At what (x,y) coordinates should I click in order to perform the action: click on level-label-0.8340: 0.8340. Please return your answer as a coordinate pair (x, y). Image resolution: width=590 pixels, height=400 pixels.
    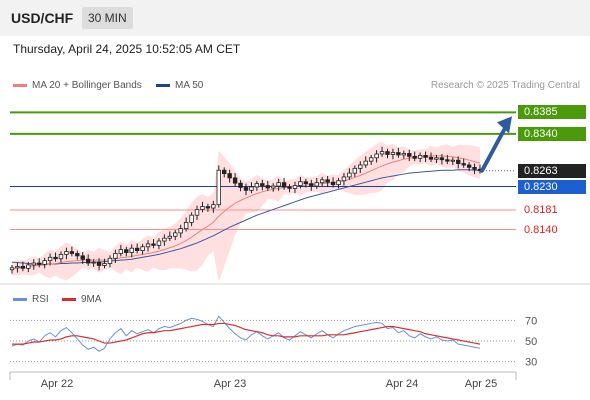
    Looking at the image, I should click on (552, 133).